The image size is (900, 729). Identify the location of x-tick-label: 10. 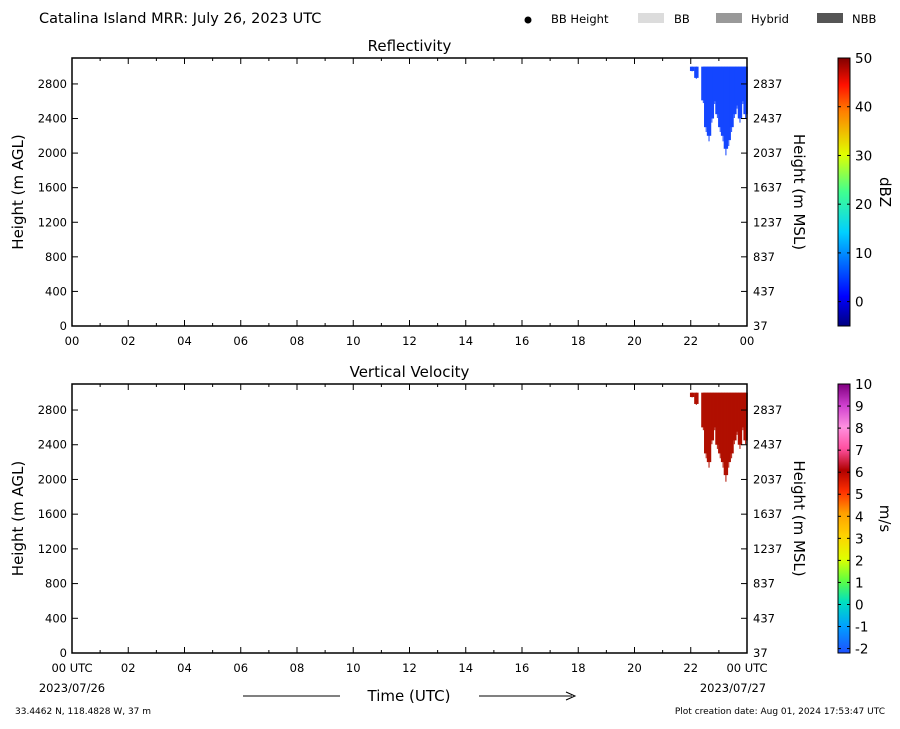
(353, 341).